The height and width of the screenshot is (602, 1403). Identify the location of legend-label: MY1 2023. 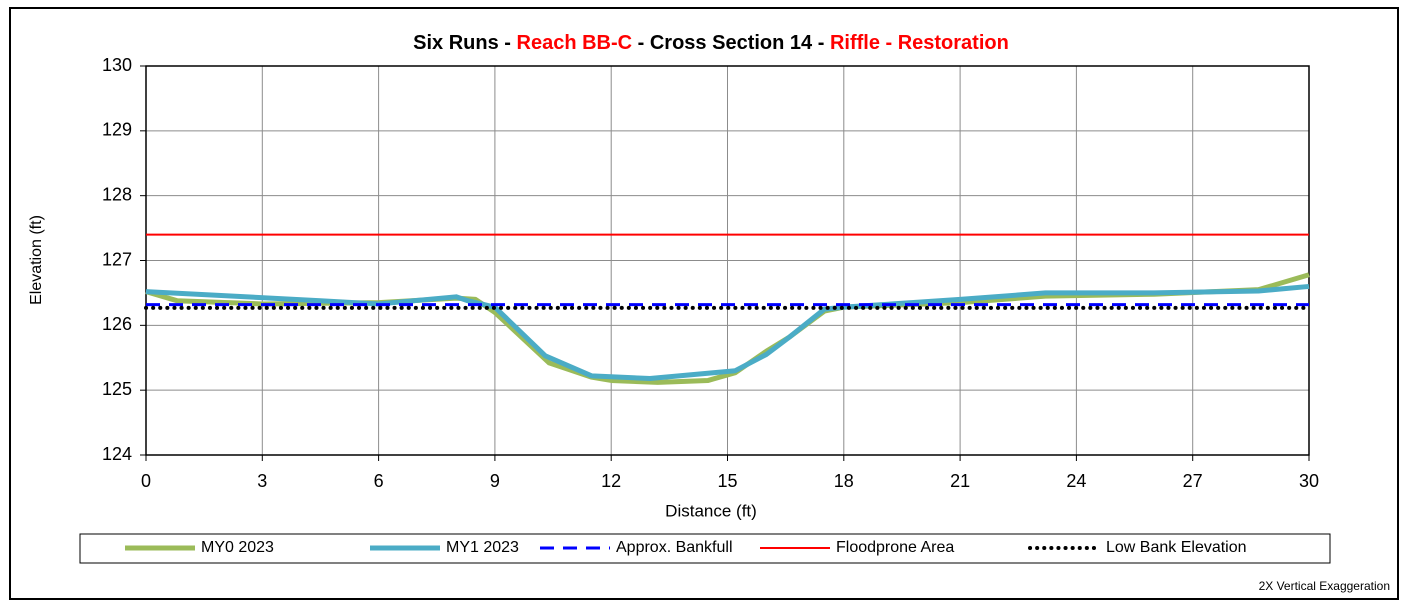
(482, 547).